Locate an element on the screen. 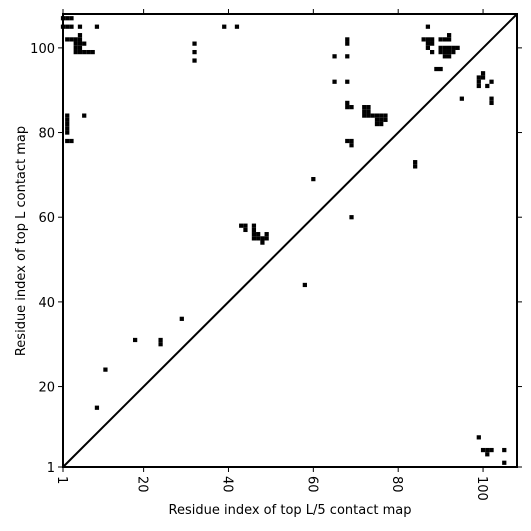 This screenshot has height=531, width=531. x-axis-label: Residue index of top L/5 contact map is located at coordinates (290, 510).